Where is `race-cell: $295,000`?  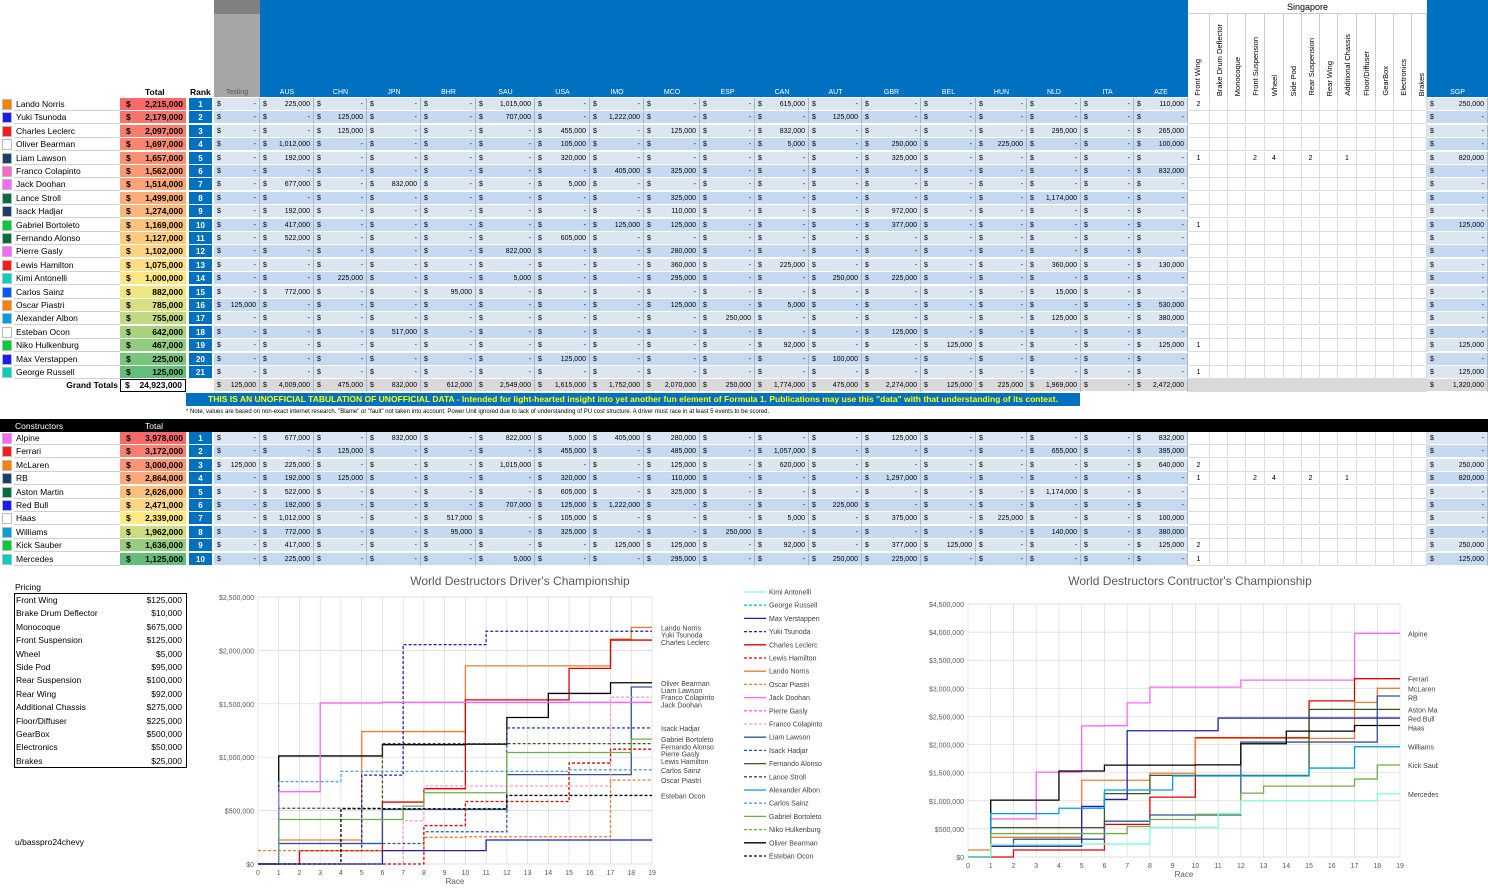
race-cell: $295,000 is located at coordinates (1054, 131).